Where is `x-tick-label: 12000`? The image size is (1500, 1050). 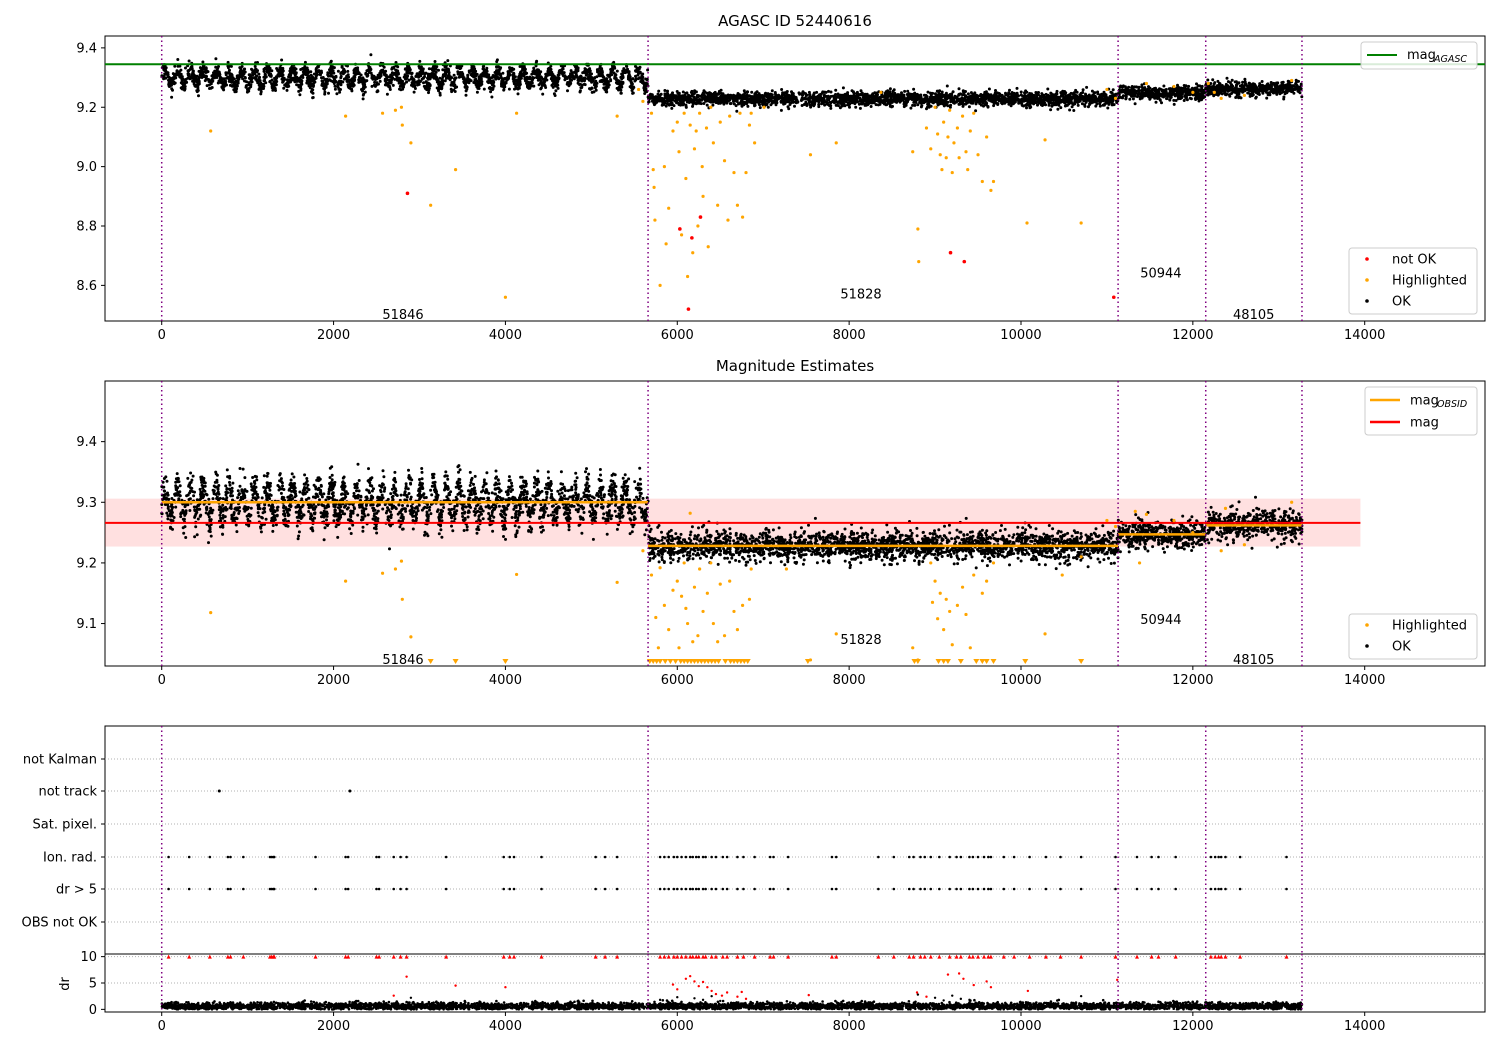
x-tick-label: 12000 is located at coordinates (1192, 335).